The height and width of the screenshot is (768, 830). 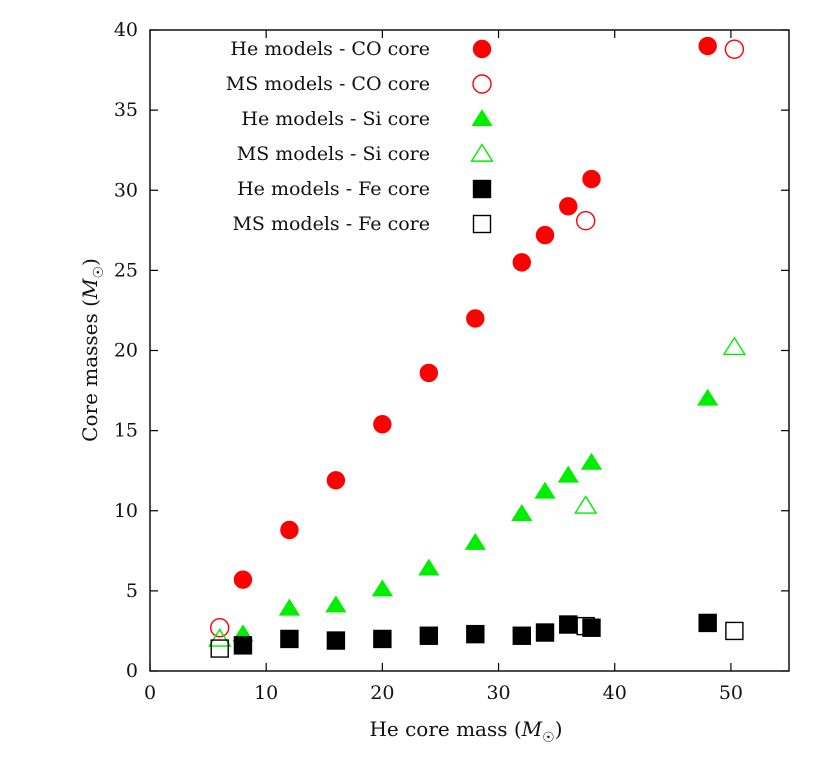 What do you see at coordinates (498, 693) in the screenshot?
I see `x-tick-label: 30` at bounding box center [498, 693].